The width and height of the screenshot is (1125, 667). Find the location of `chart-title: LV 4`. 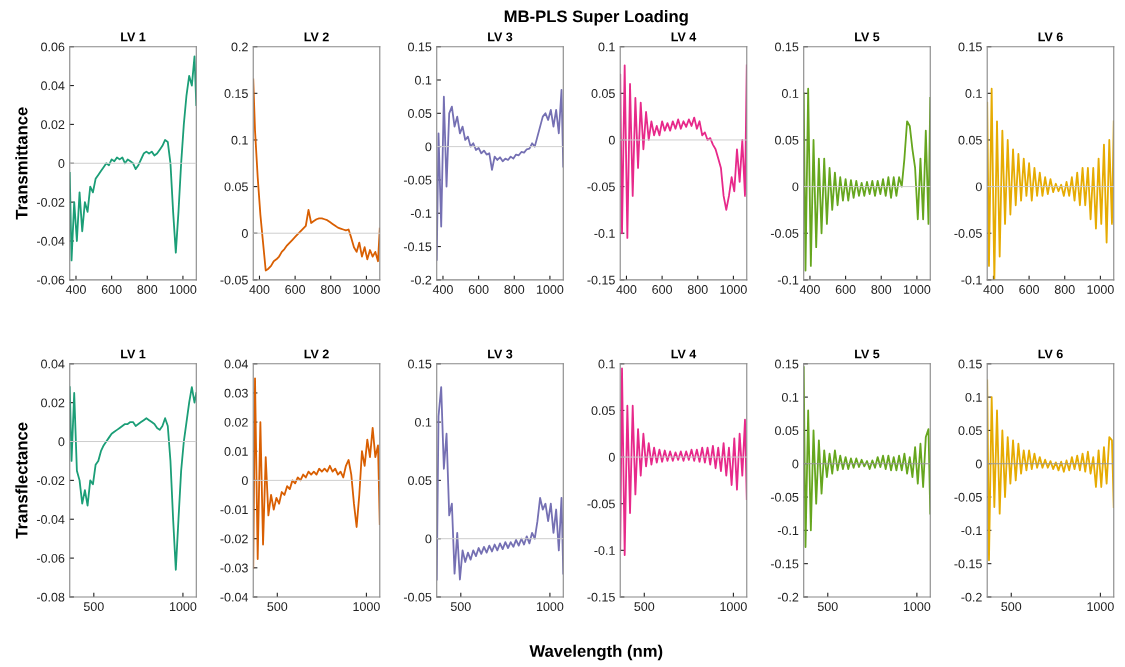

chart-title: LV 4 is located at coordinates (684, 354).